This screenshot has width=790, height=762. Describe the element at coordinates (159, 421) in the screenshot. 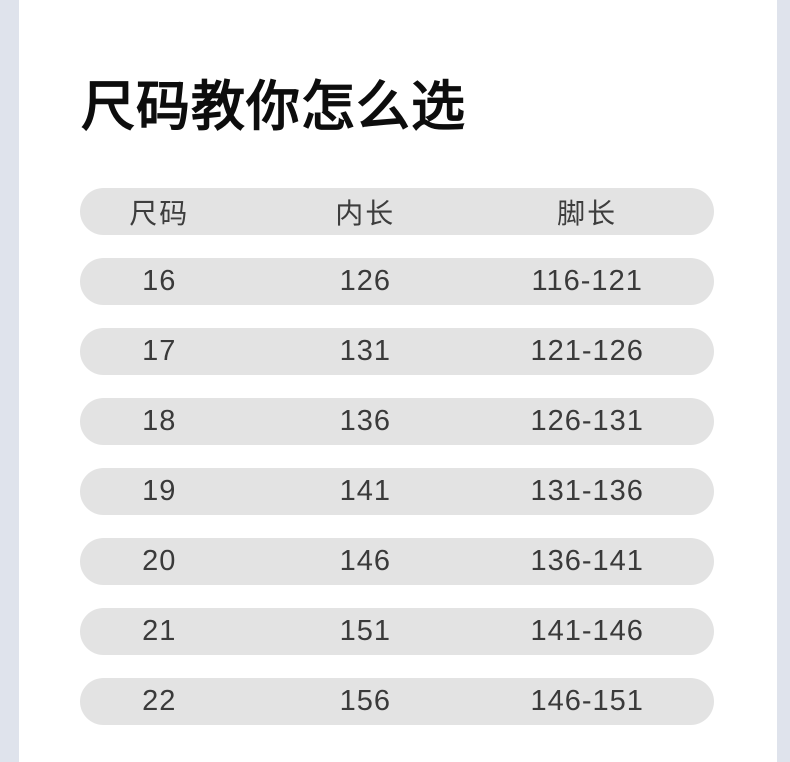

I see `cell-size: 18` at that location.